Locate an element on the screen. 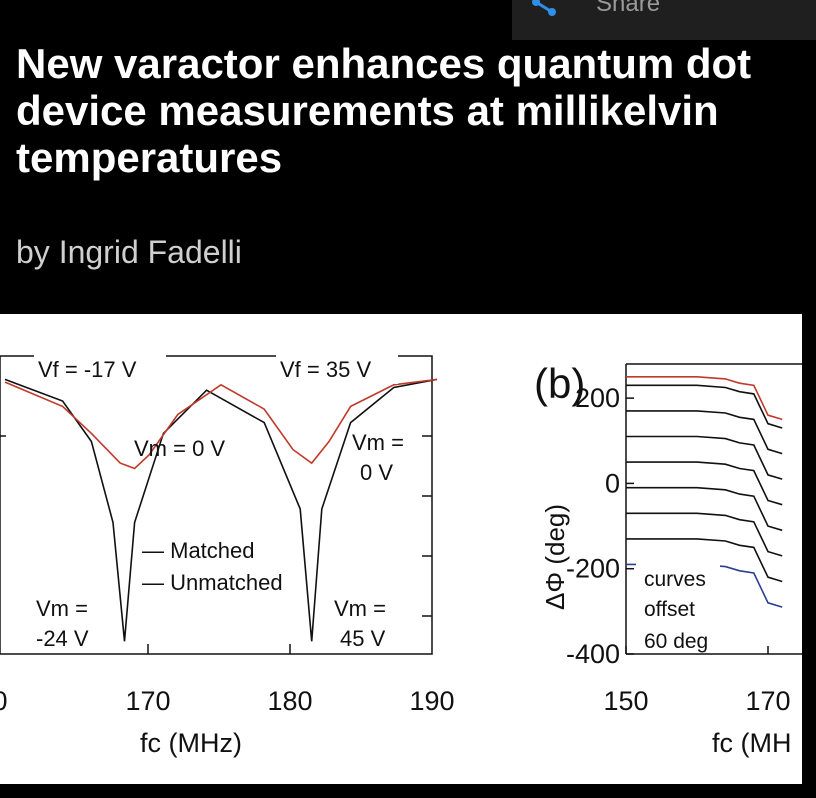 Image resolution: width=816 pixels, height=798 pixels. vm-left-bottom-label-1: Vm = is located at coordinates (62, 608).